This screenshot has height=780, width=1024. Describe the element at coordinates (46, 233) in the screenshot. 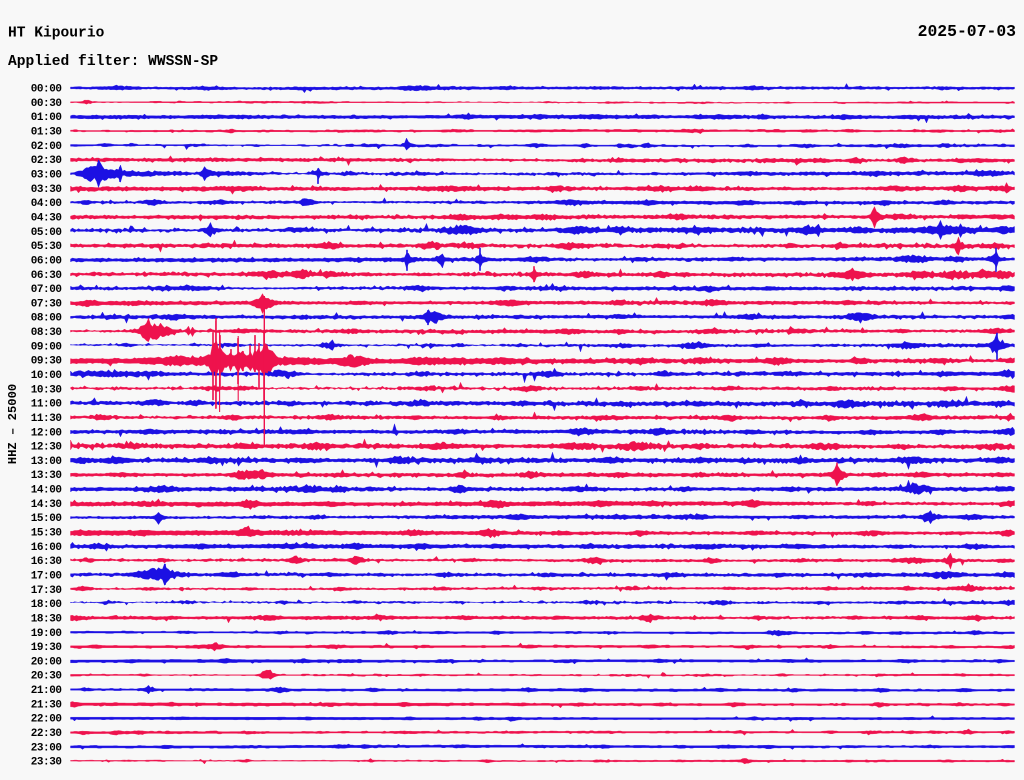

I see `svg-text: 05:00` at that location.